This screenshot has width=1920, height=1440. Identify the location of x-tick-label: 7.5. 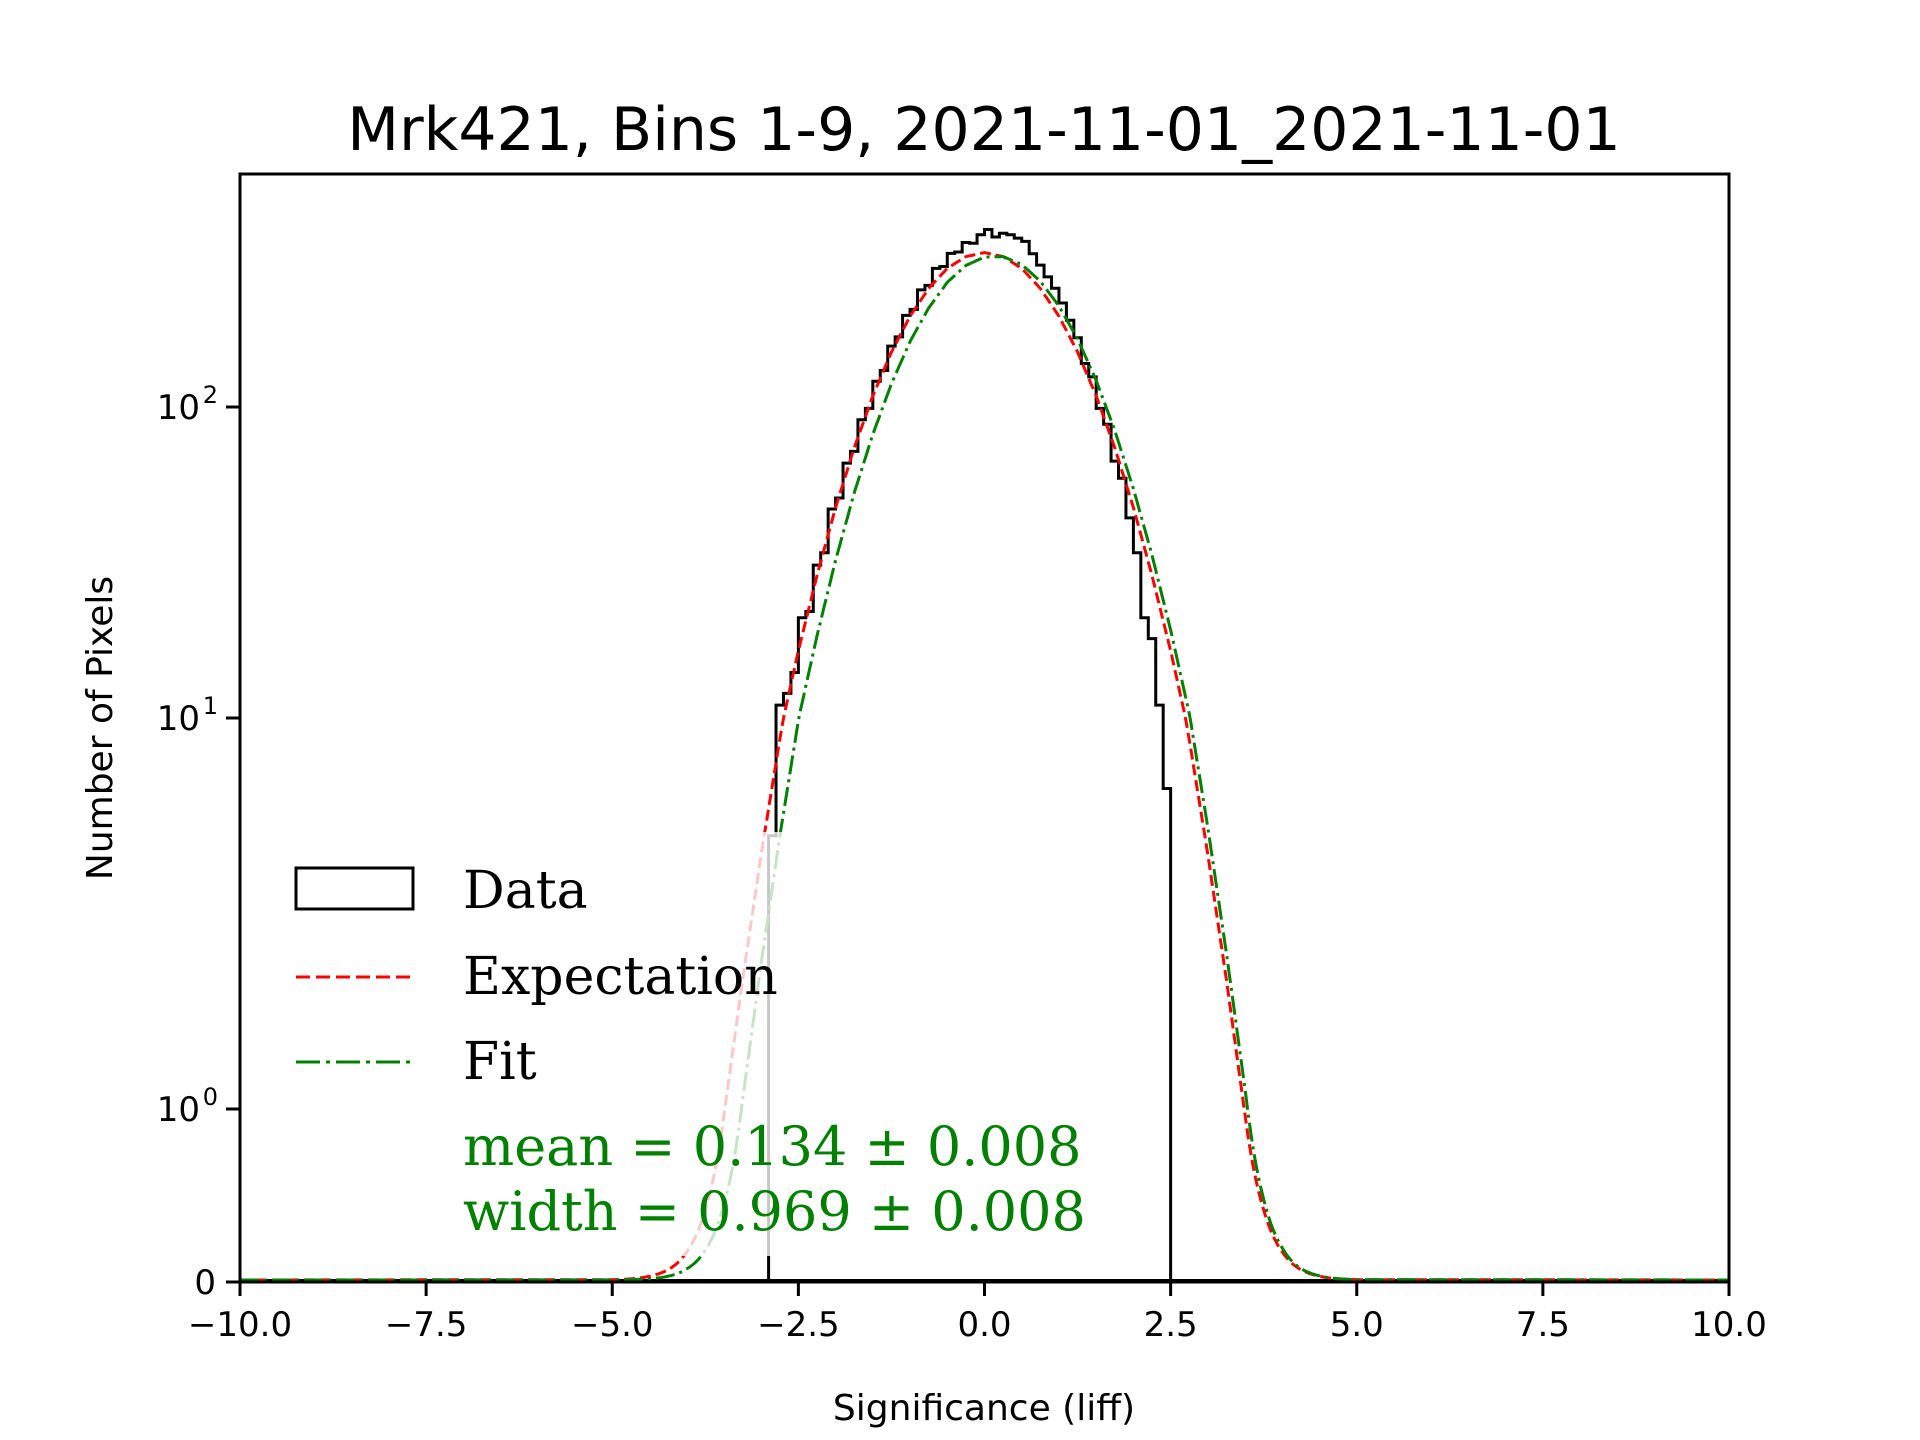
(1543, 1325).